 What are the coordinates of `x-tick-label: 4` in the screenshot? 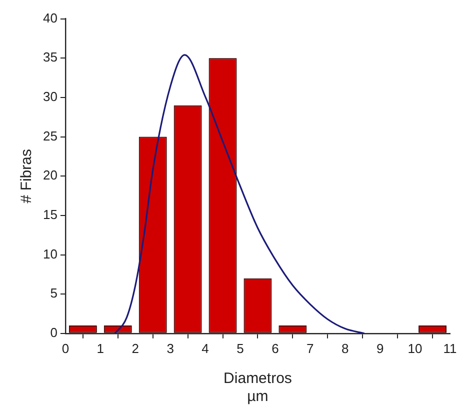 It's located at (205, 348).